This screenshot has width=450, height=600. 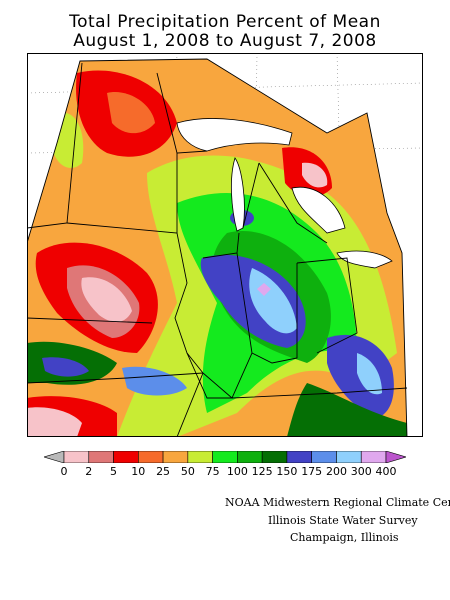 What do you see at coordinates (225, 22) in the screenshot?
I see `map-title-line-1: Total Precipitation Percent of Mean` at bounding box center [225, 22].